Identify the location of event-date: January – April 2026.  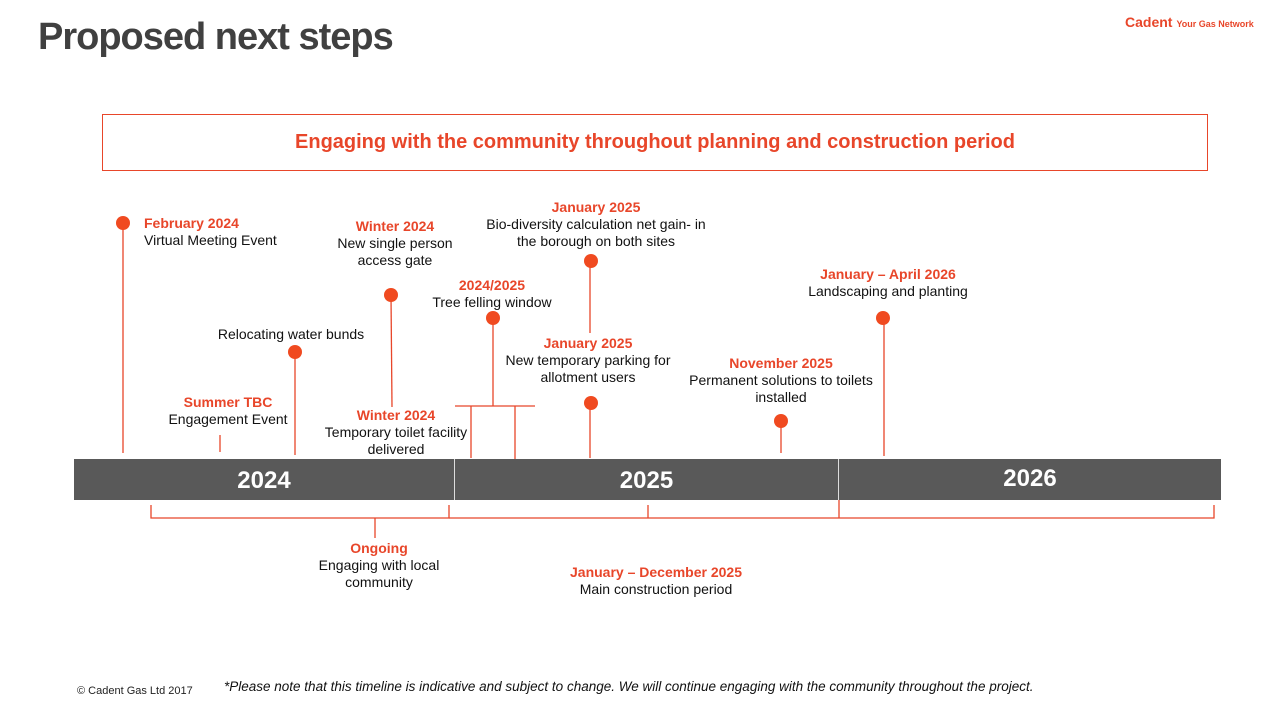
(888, 274).